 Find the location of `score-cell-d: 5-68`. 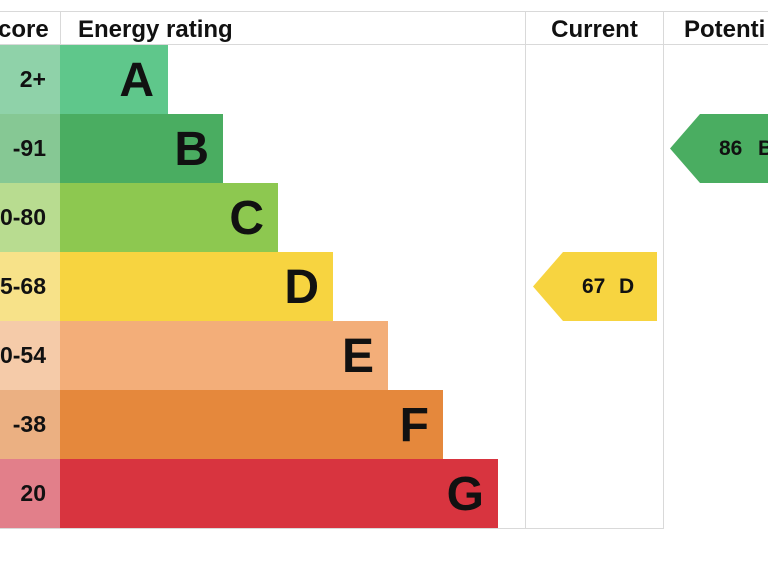

score-cell-d: 5-68 is located at coordinates (30, 286).